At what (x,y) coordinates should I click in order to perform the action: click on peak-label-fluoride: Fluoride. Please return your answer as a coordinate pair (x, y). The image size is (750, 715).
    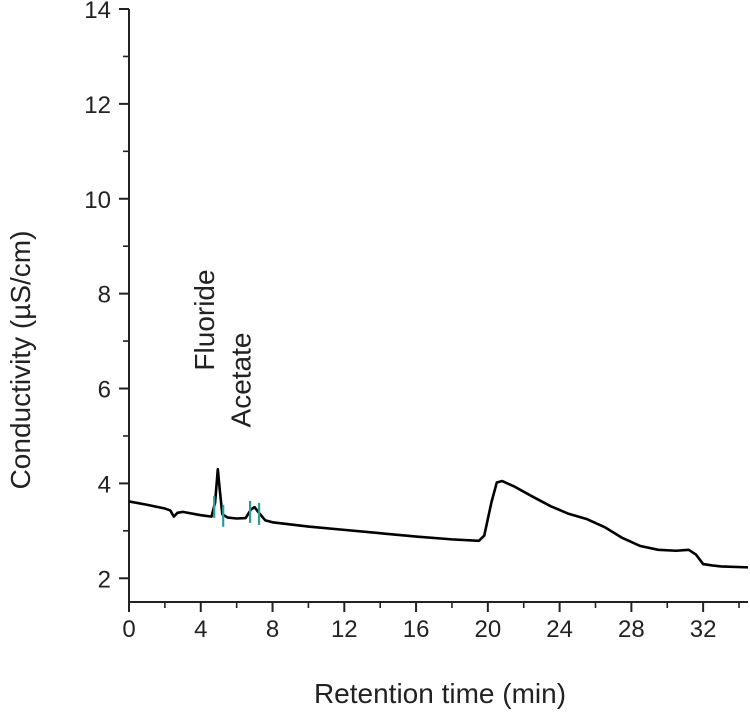
    Looking at the image, I should click on (204, 319).